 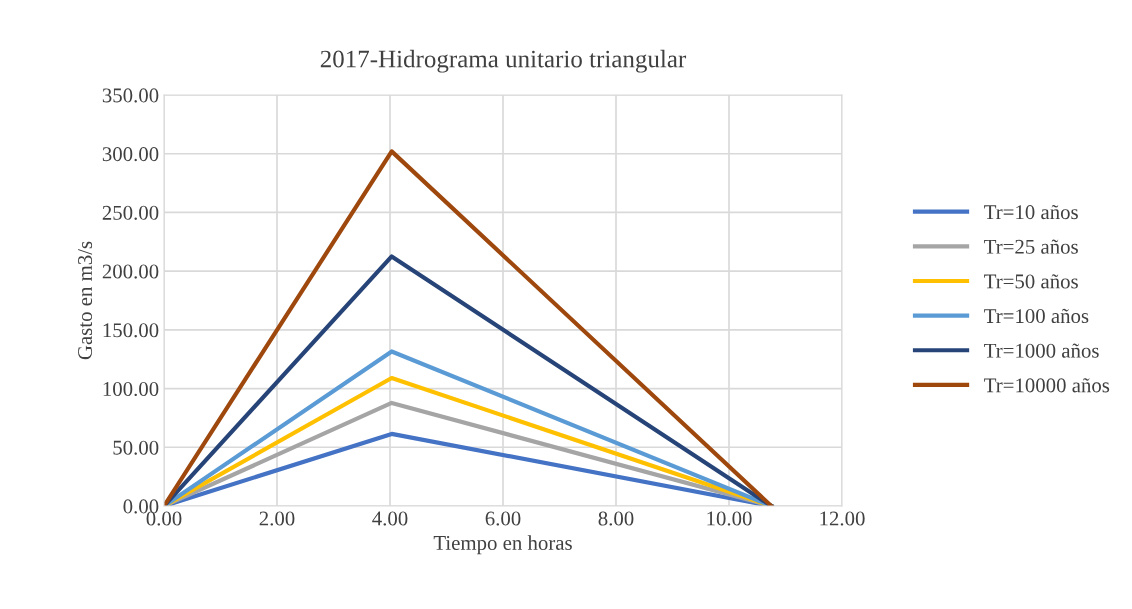 What do you see at coordinates (616, 518) in the screenshot?
I see `x-tick-label: 8.00` at bounding box center [616, 518].